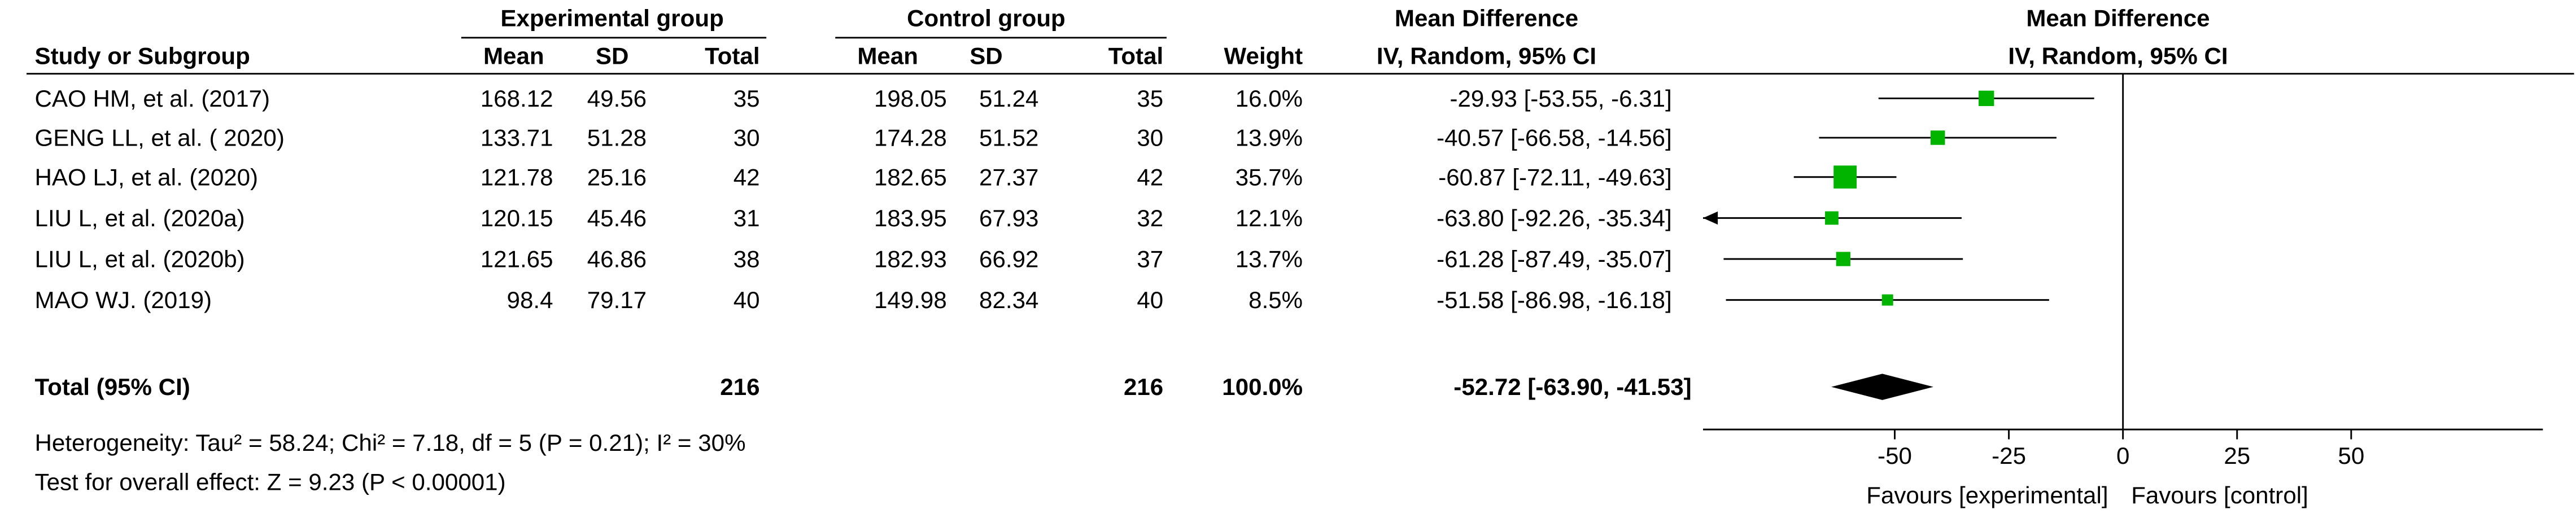 Image resolution: width=2576 pixels, height=518 pixels. Describe the element at coordinates (1269, 259) in the screenshot. I see `cell: 13.7%` at that location.